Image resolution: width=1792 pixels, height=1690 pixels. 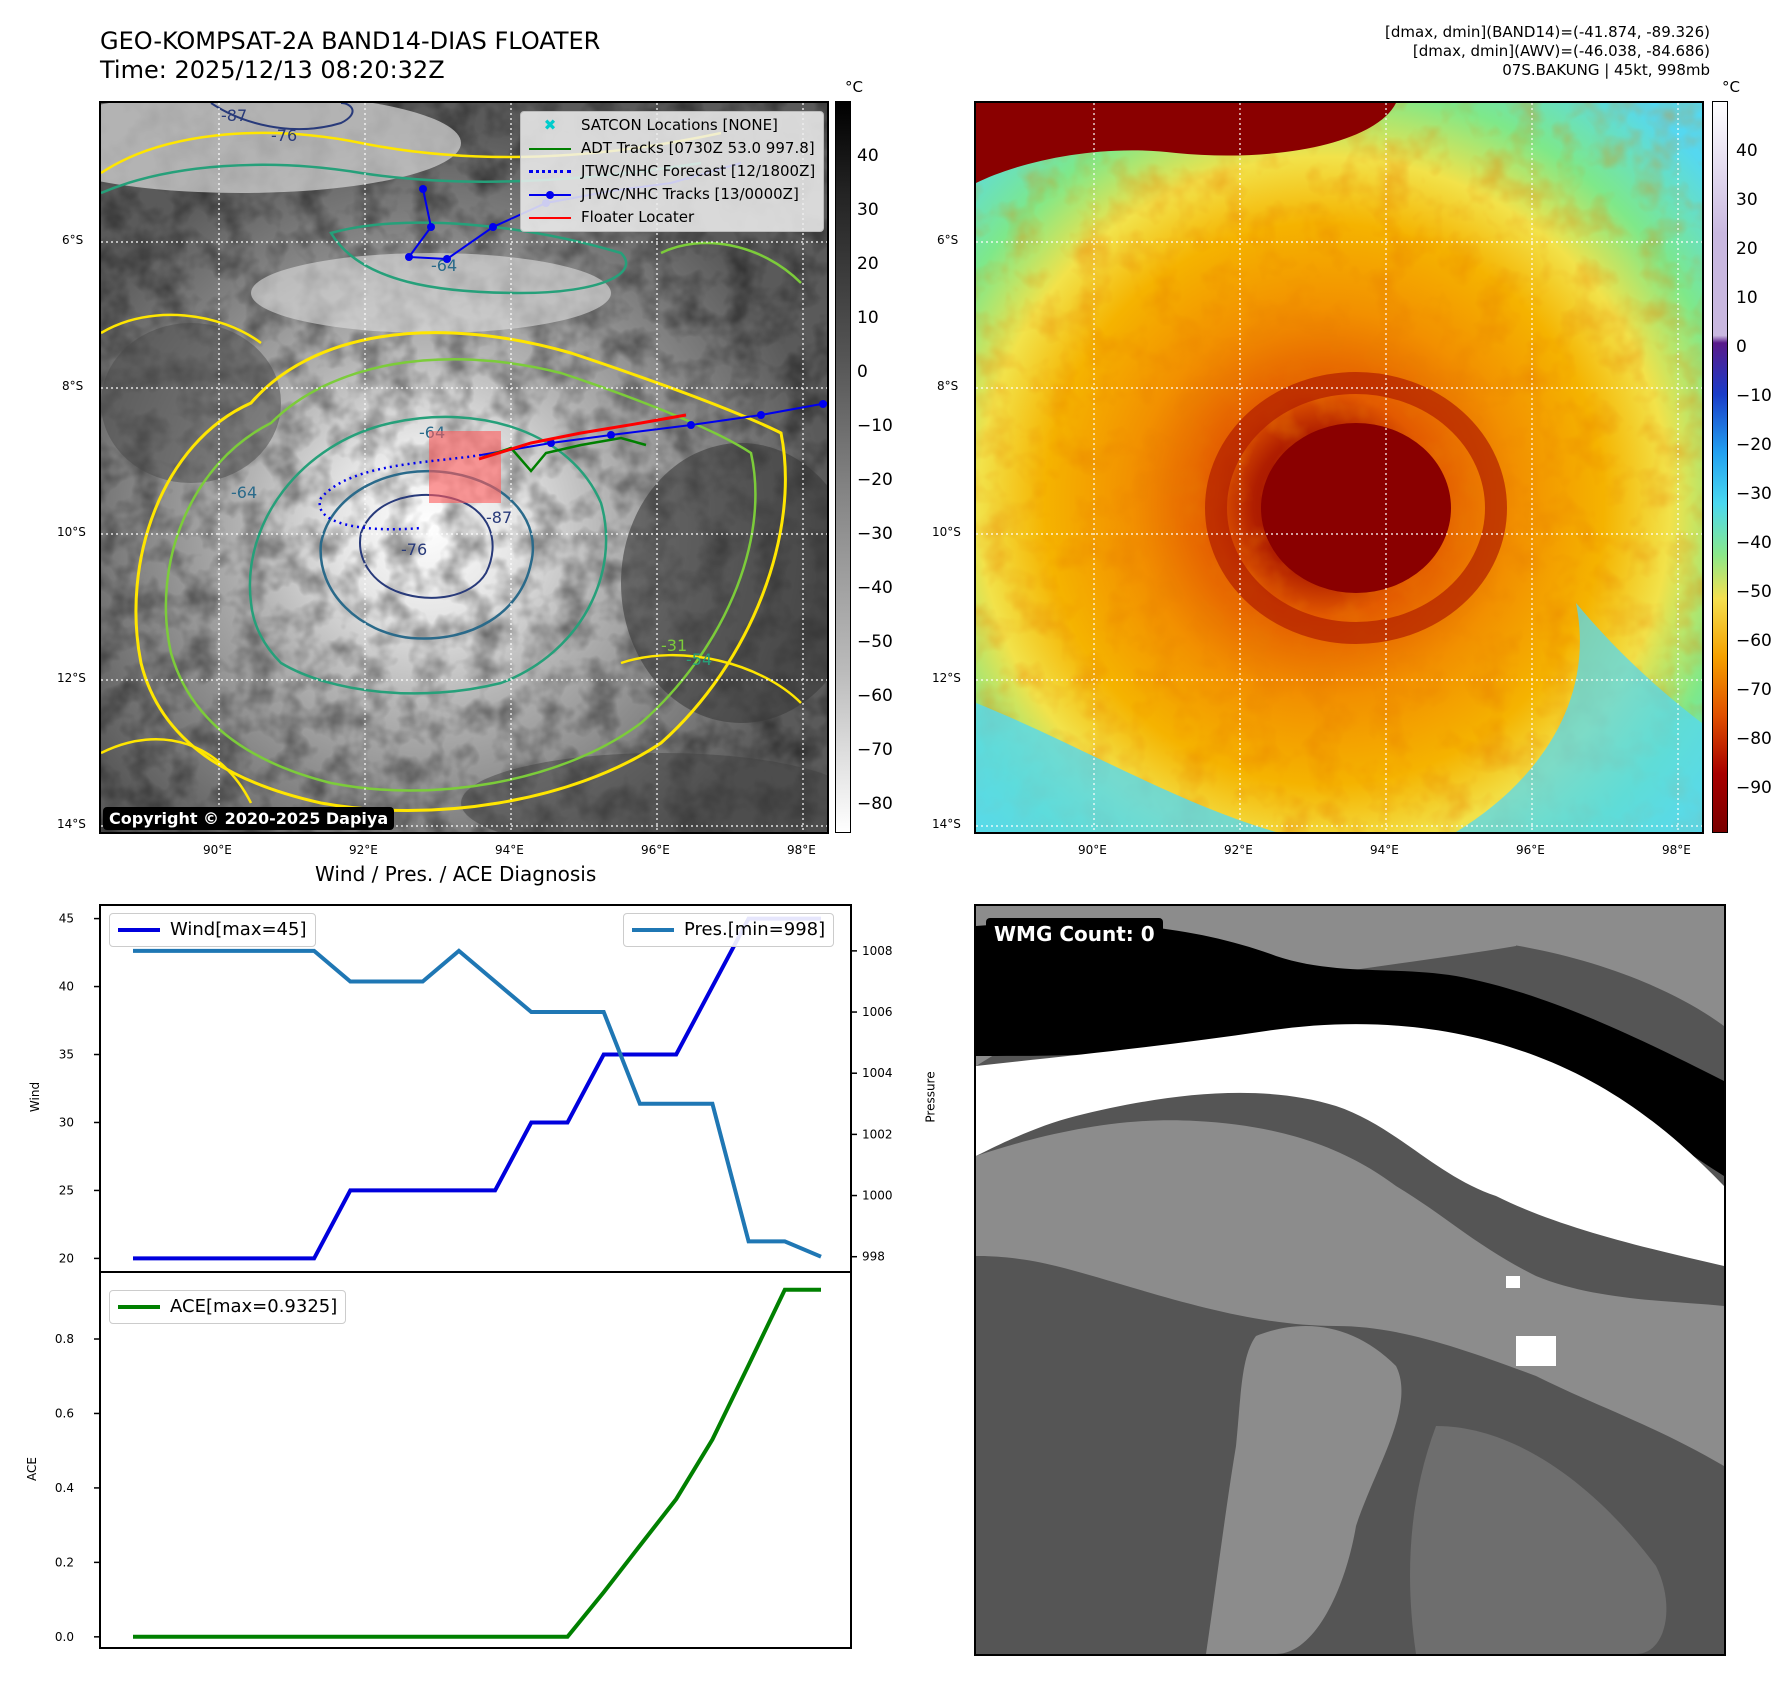 What do you see at coordinates (1186, 143) in the screenshot?
I see `awv-dry-north` at bounding box center [1186, 143].